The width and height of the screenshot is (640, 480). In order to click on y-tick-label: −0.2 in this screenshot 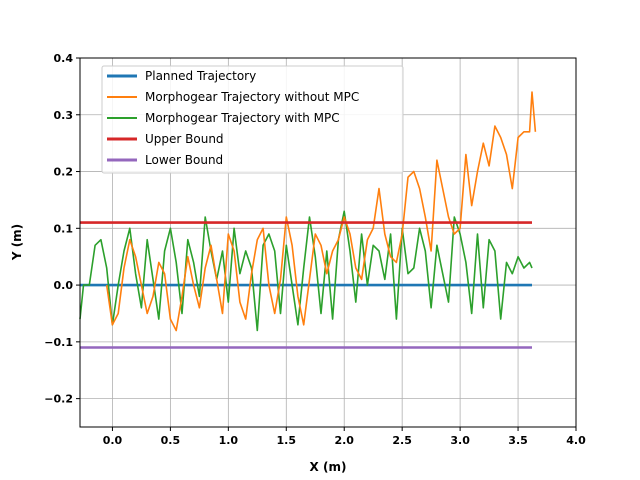, I will do `click(58, 399)`.